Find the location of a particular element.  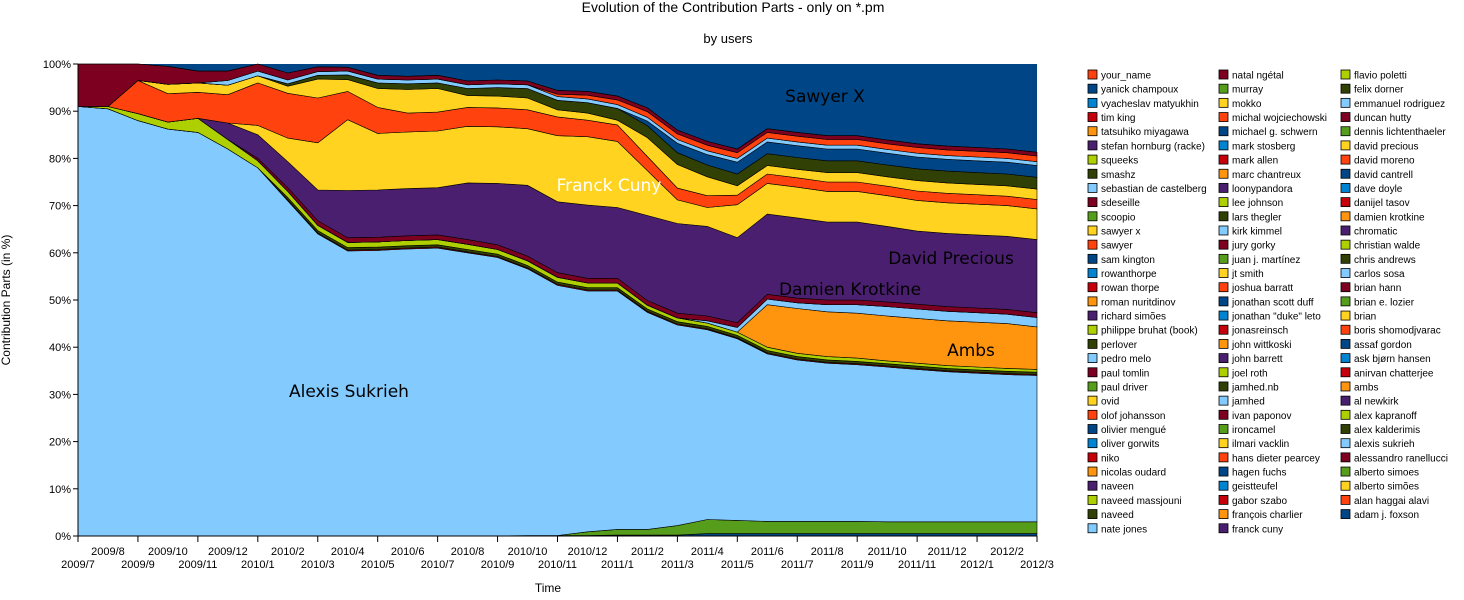

x-tick-label: 2009/12 is located at coordinates (228, 552).